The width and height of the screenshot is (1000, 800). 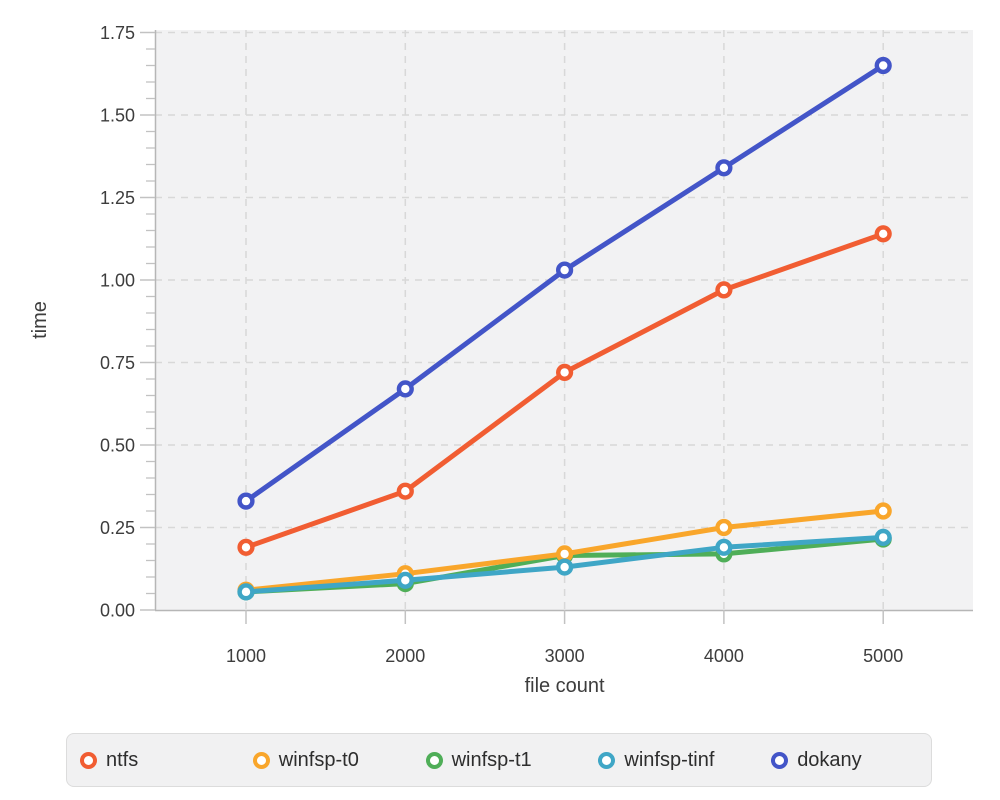 I want to click on y-axis-title: time, so click(x=40, y=320).